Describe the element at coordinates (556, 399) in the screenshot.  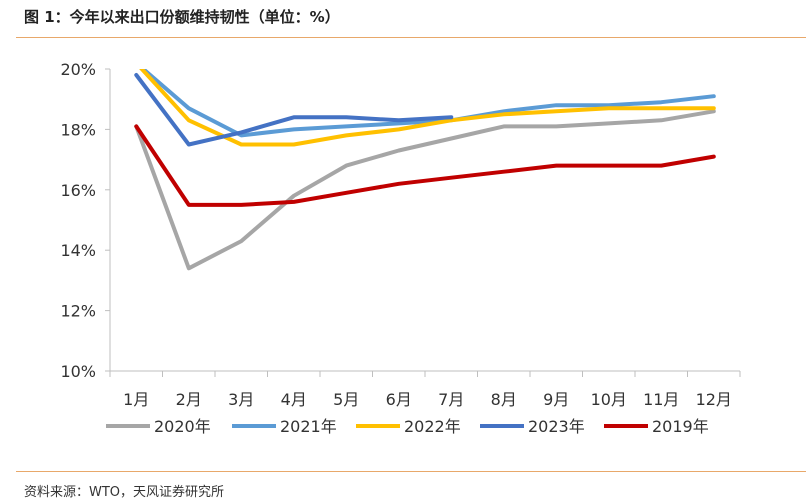
I see `x-tick-label: 9月` at that location.